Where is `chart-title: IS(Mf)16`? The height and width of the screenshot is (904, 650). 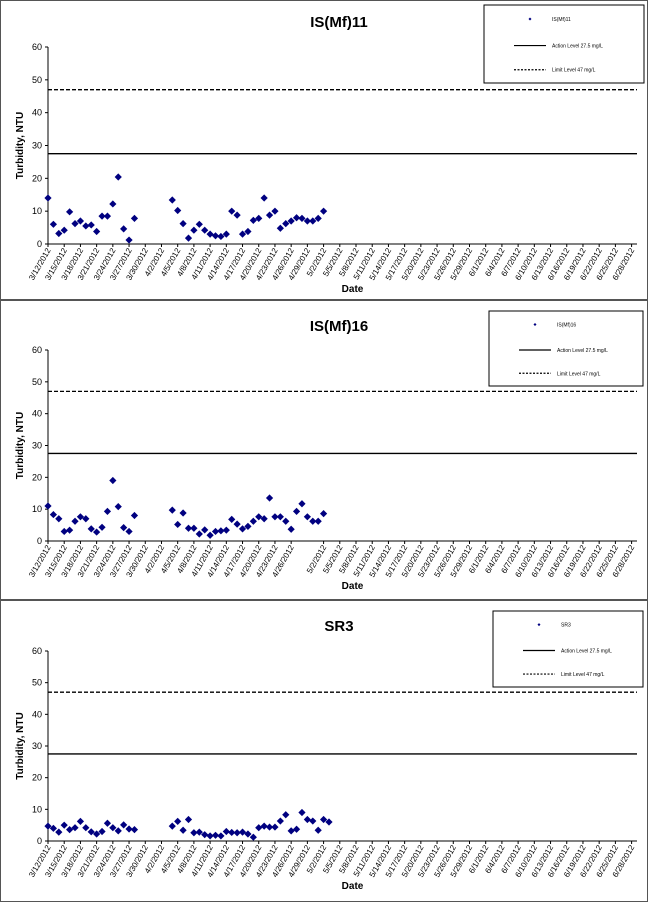
chart-title: IS(Mf)16 is located at coordinates (339, 326).